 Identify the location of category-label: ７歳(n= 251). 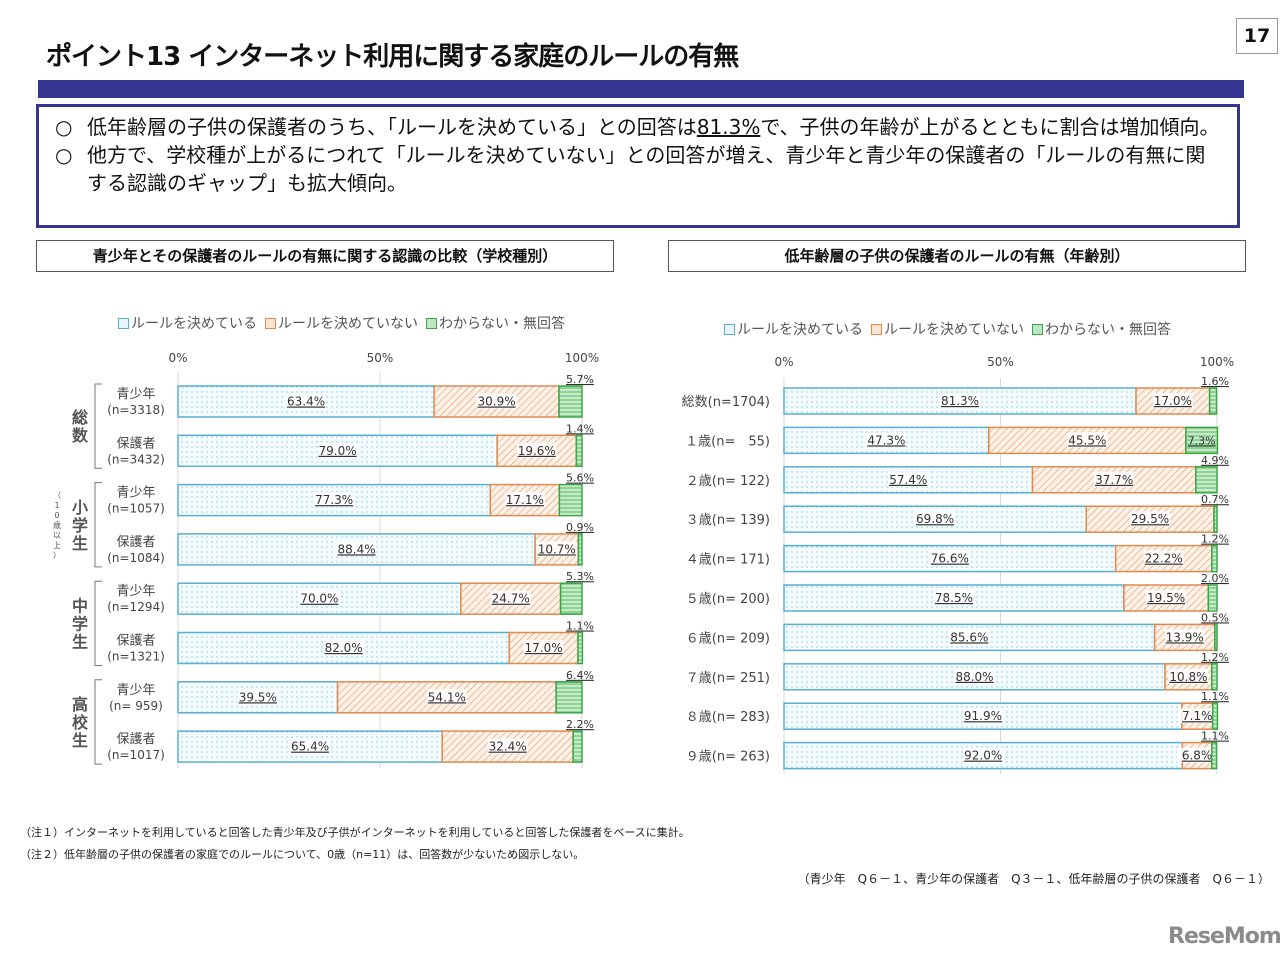
(728, 678).